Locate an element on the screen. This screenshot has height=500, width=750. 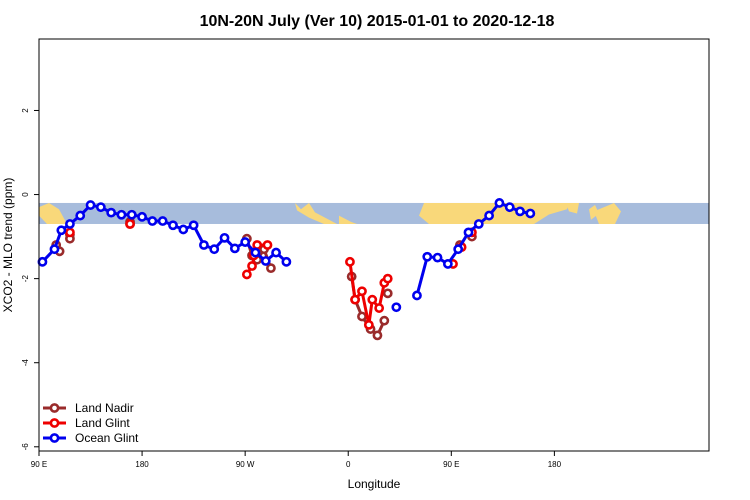
y-tick-label: -6 is located at coordinates (25, 447).